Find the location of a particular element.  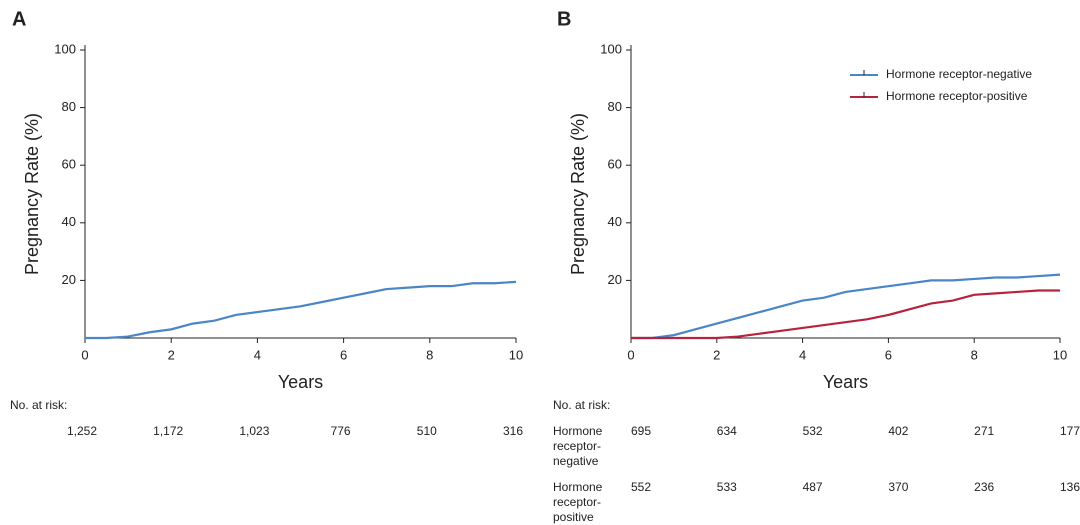

risk-value: 532 is located at coordinates (812, 431).